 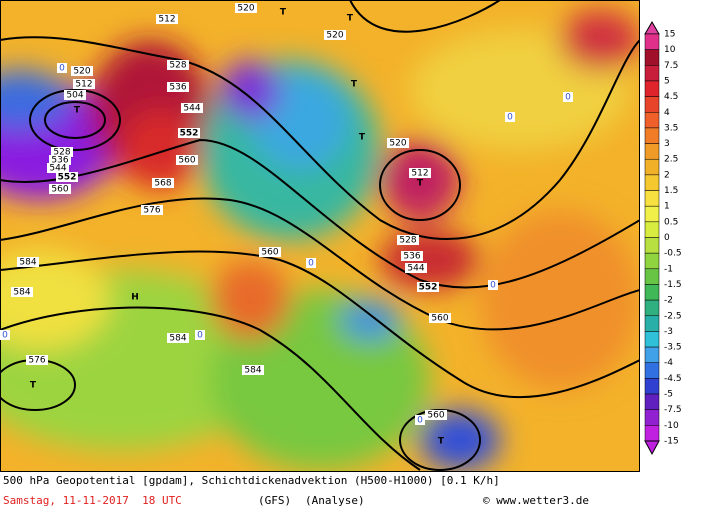 What do you see at coordinates (673, 348) in the screenshot?
I see `legend-label: -3.5` at bounding box center [673, 348].